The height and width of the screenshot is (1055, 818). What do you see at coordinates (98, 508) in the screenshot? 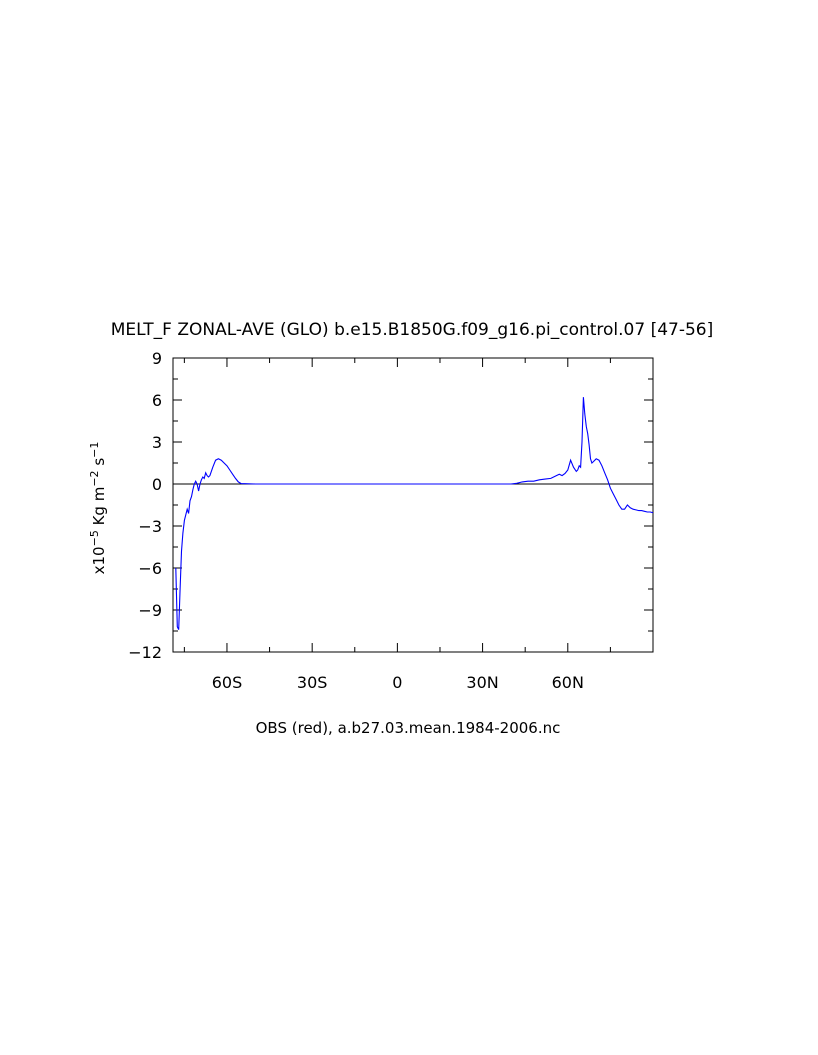
I see `y-axis-label: x10−5 Kg m−2 s−1` at bounding box center [98, 508].